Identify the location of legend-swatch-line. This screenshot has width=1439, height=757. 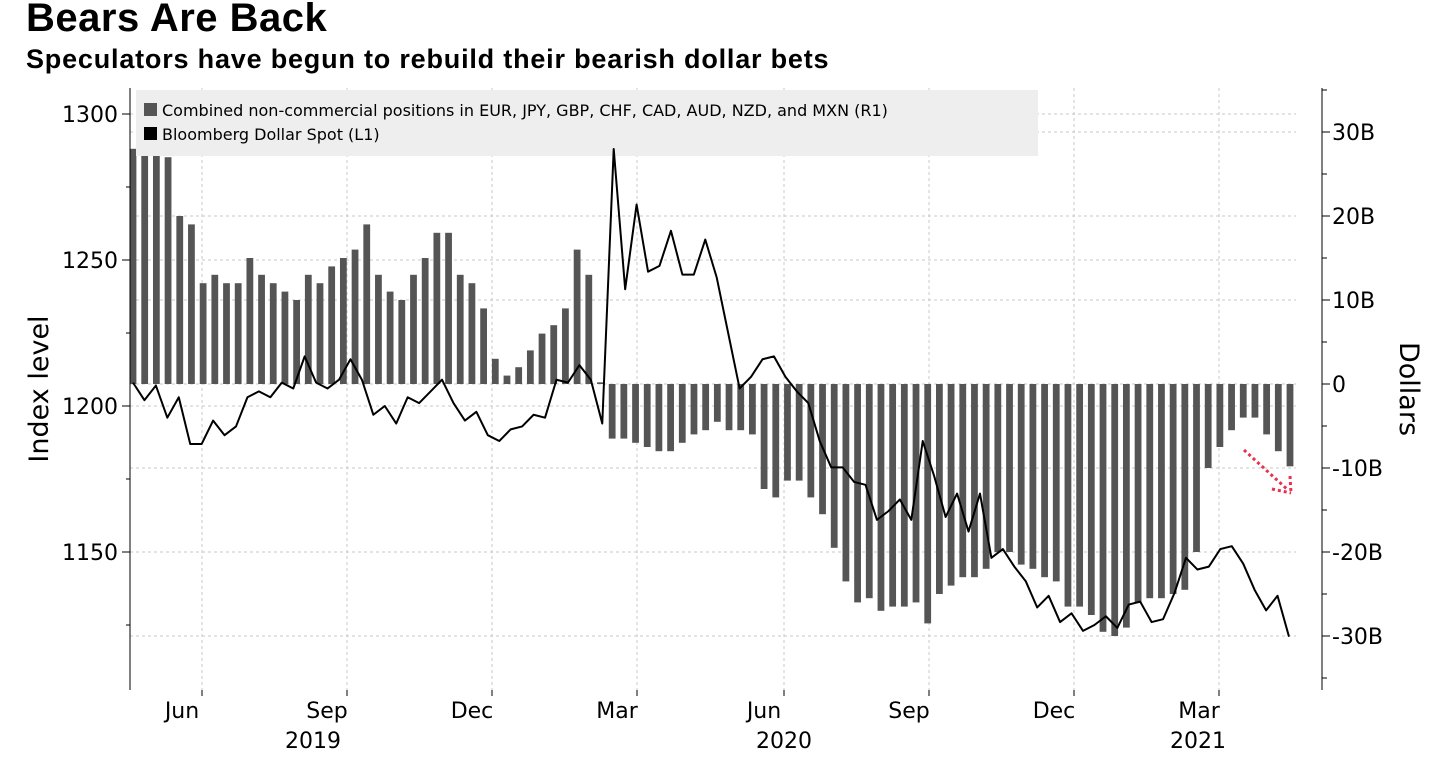
(150, 133).